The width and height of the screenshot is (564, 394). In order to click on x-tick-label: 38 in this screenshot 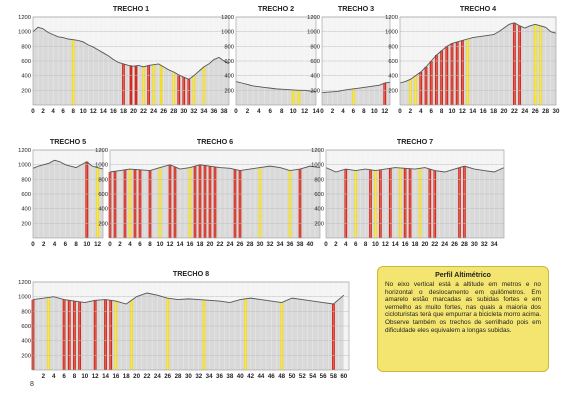, I will do `click(224, 111)`.